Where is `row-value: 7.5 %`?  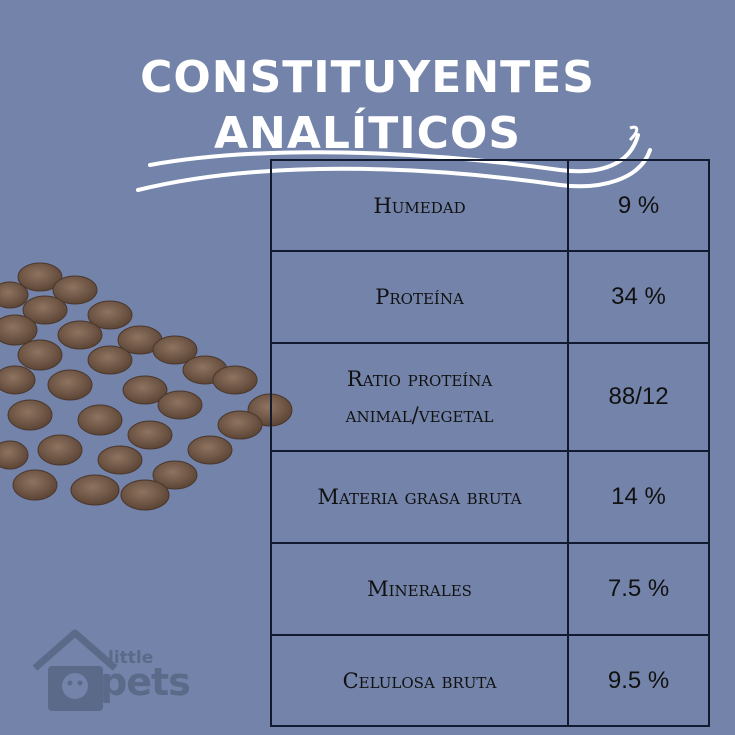
row-value: 7.5 % is located at coordinates (638, 589).